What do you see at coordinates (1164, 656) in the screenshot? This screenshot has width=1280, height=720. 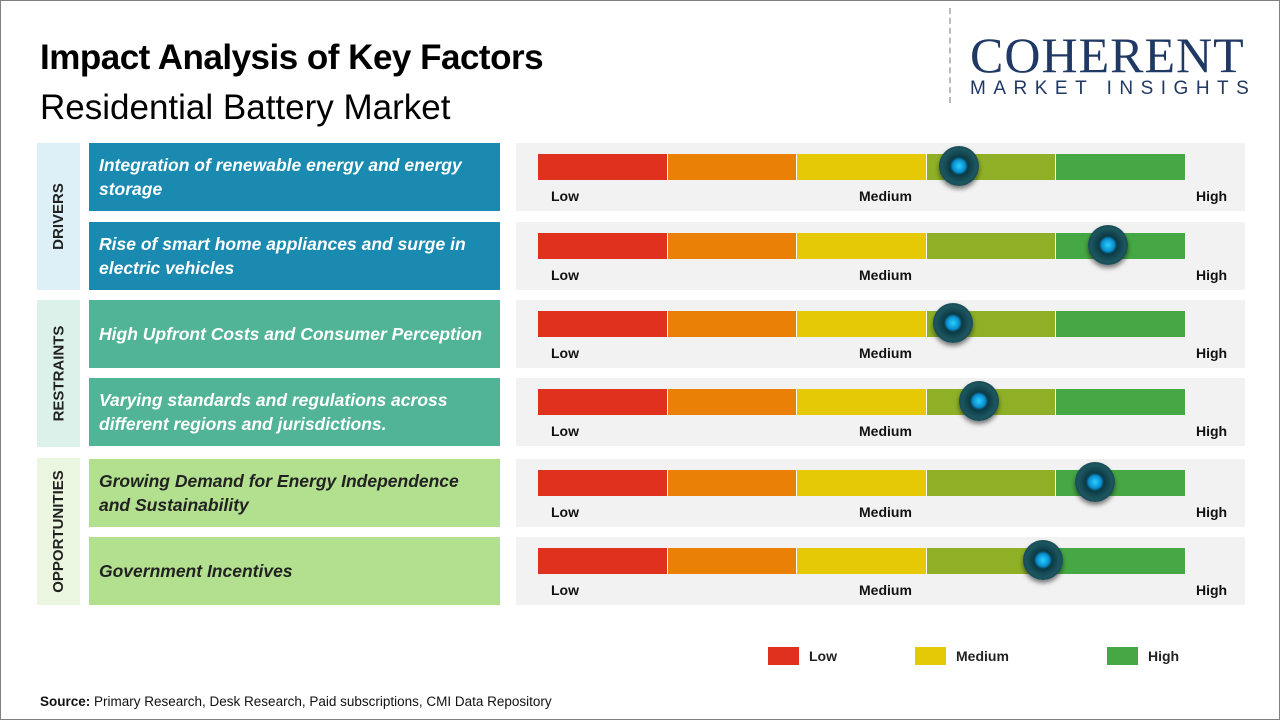 I see `legend-label: High` at bounding box center [1164, 656].